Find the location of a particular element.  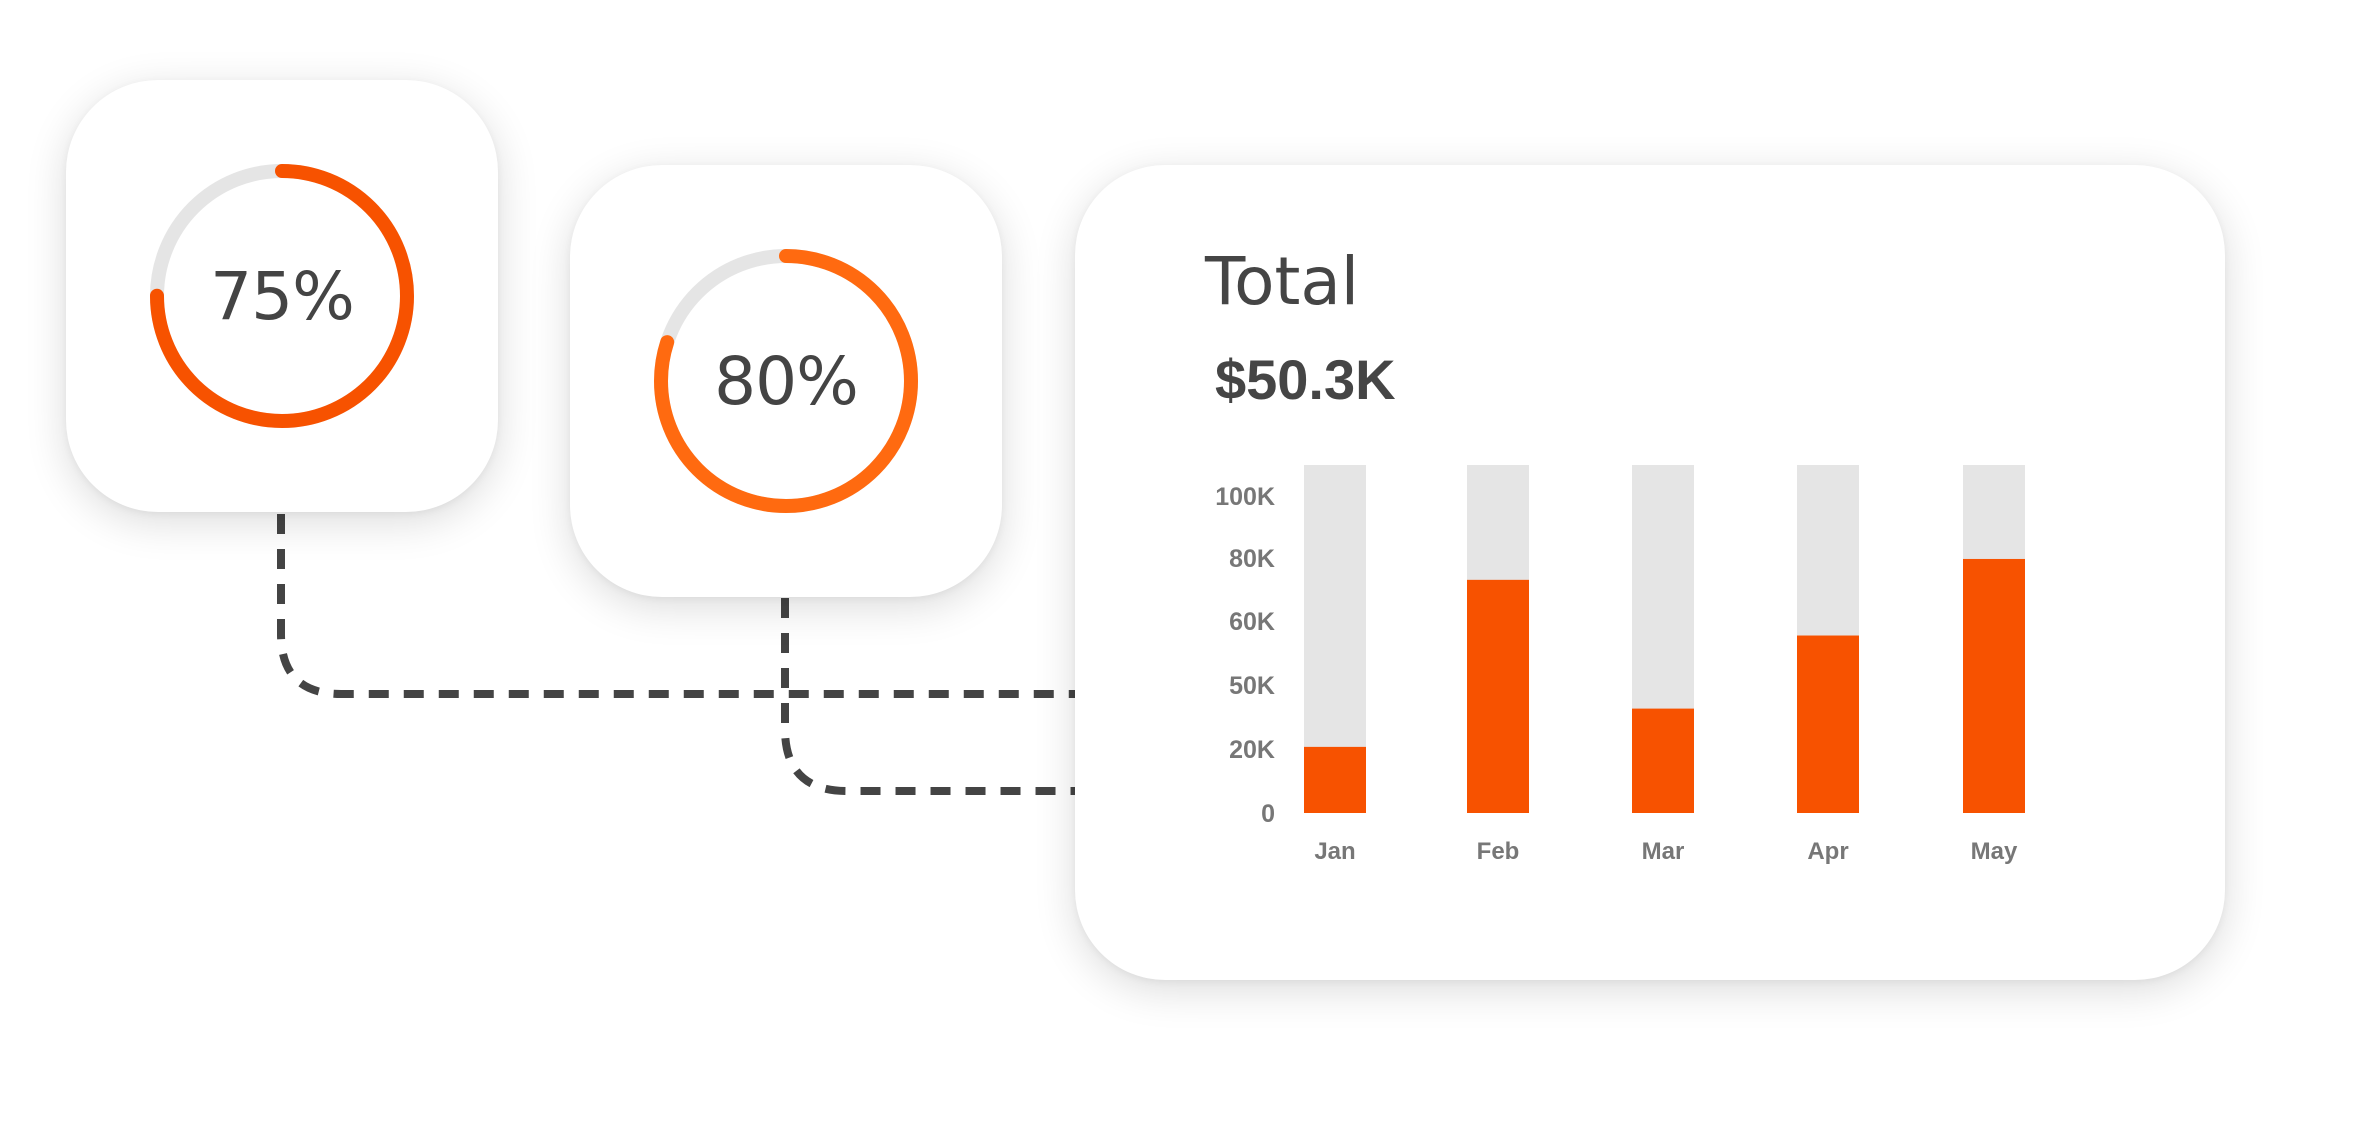

x-category-label: Feb is located at coordinates (1498, 851).